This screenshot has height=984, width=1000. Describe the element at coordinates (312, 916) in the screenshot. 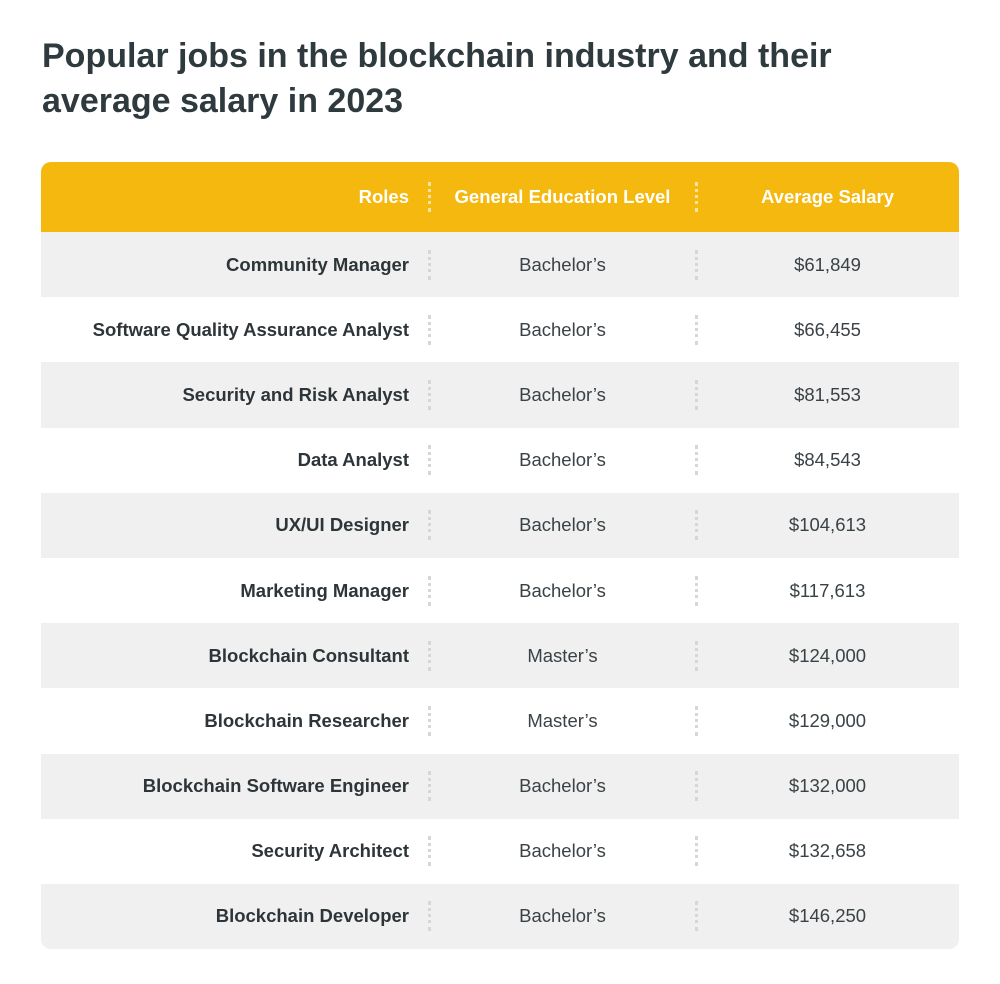

I see `role-cell: Blockchain Developer` at that location.